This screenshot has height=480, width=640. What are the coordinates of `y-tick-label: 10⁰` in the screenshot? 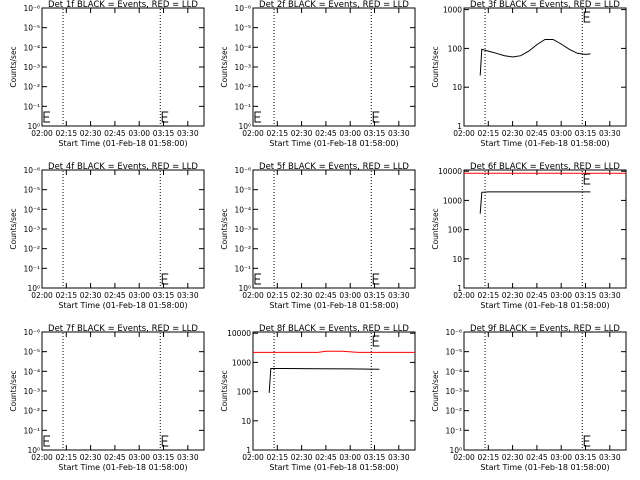 It's located at (33, 450).